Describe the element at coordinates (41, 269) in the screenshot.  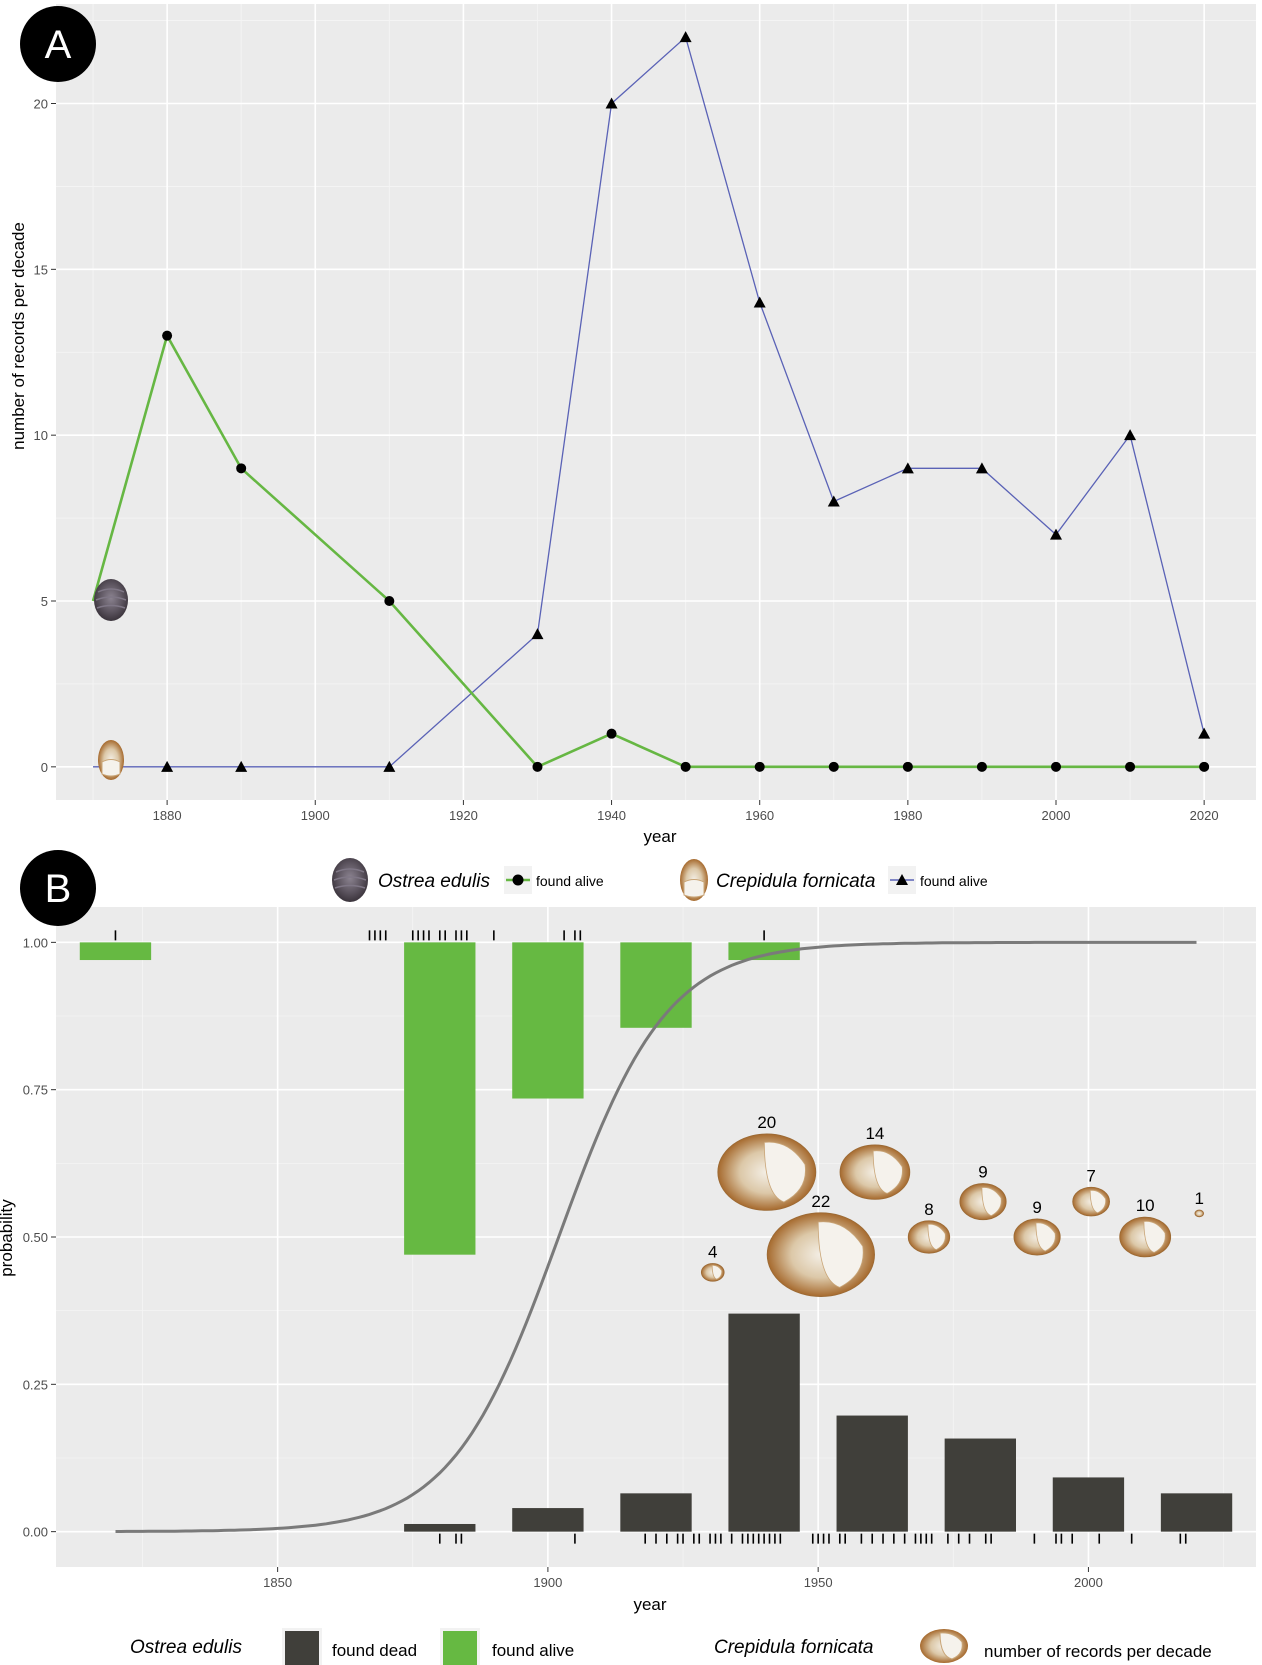
I see `y-tick-label: 15` at that location.